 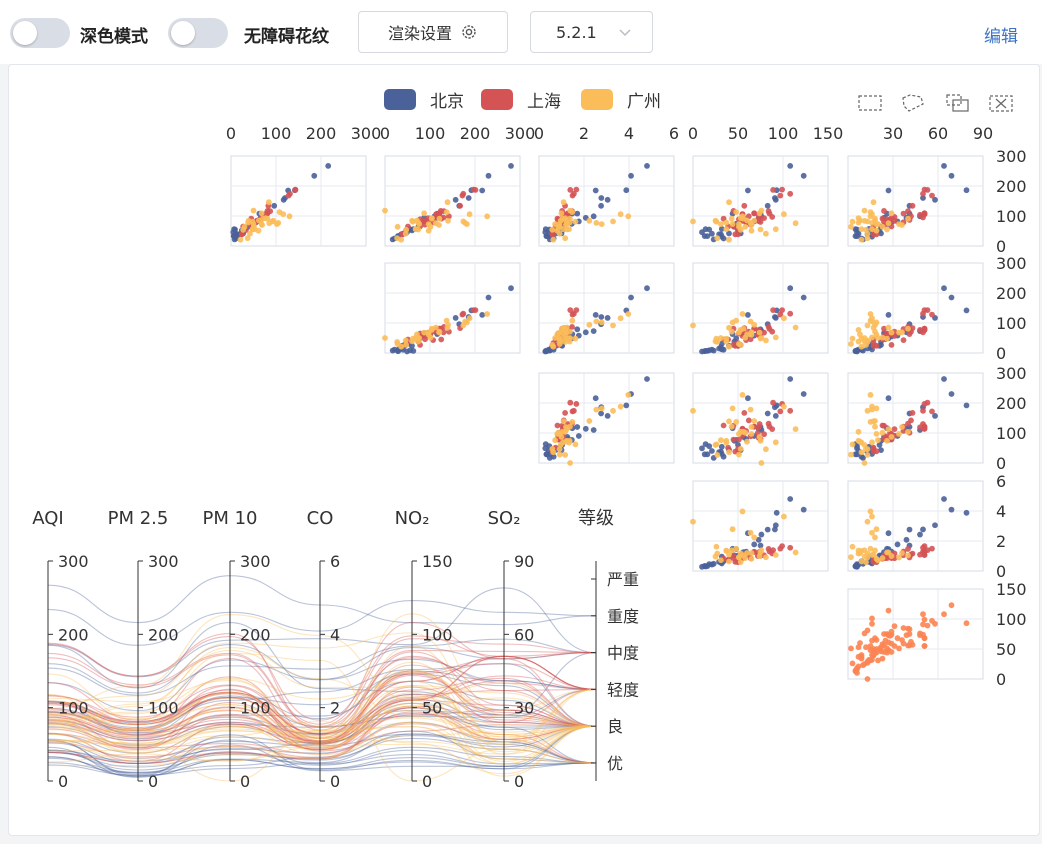 I want to click on legend-item: 北京, so click(x=424, y=100).